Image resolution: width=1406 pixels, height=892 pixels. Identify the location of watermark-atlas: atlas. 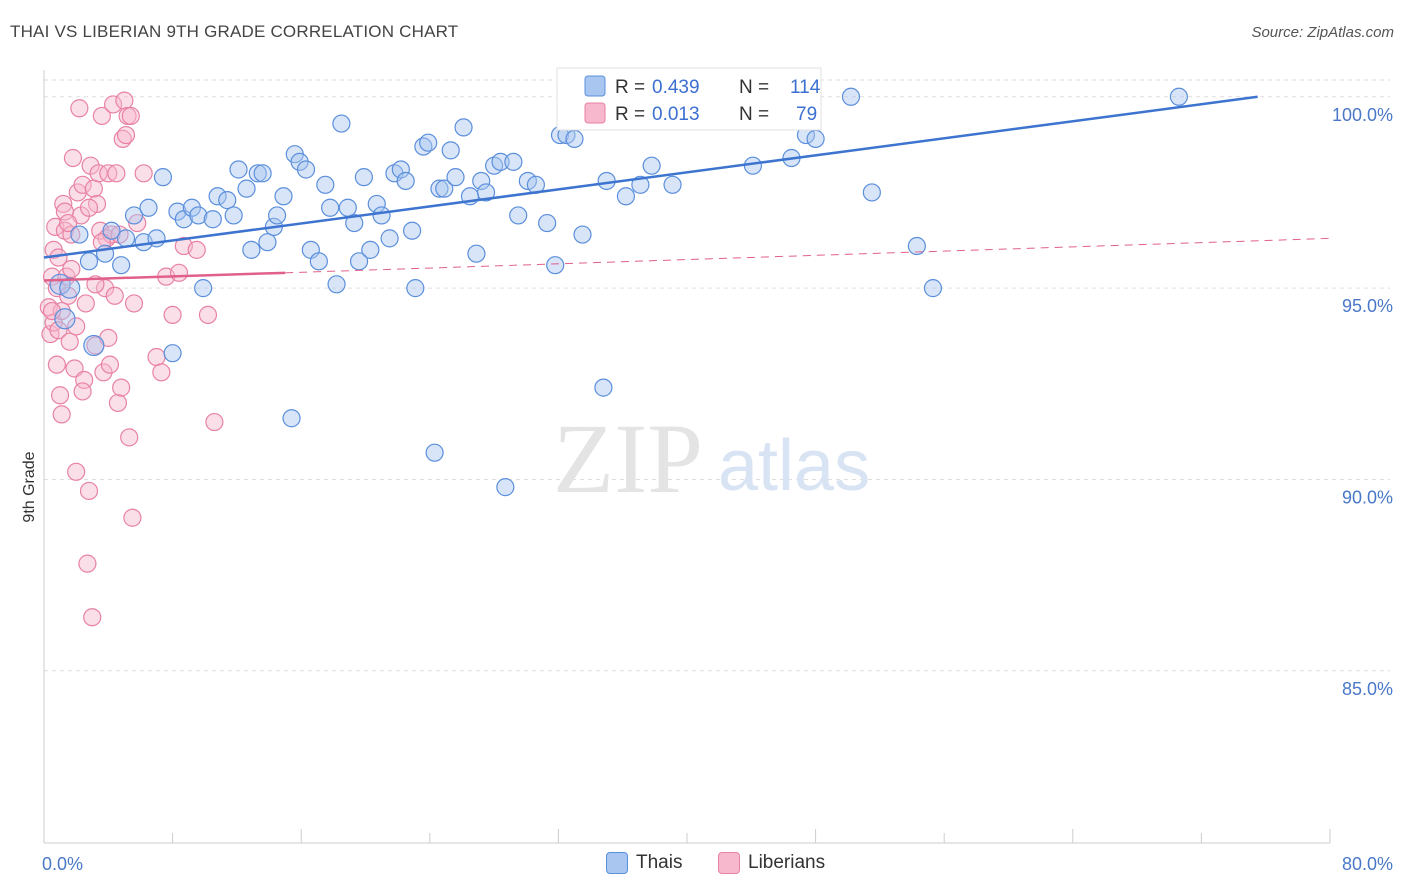
(794, 466).